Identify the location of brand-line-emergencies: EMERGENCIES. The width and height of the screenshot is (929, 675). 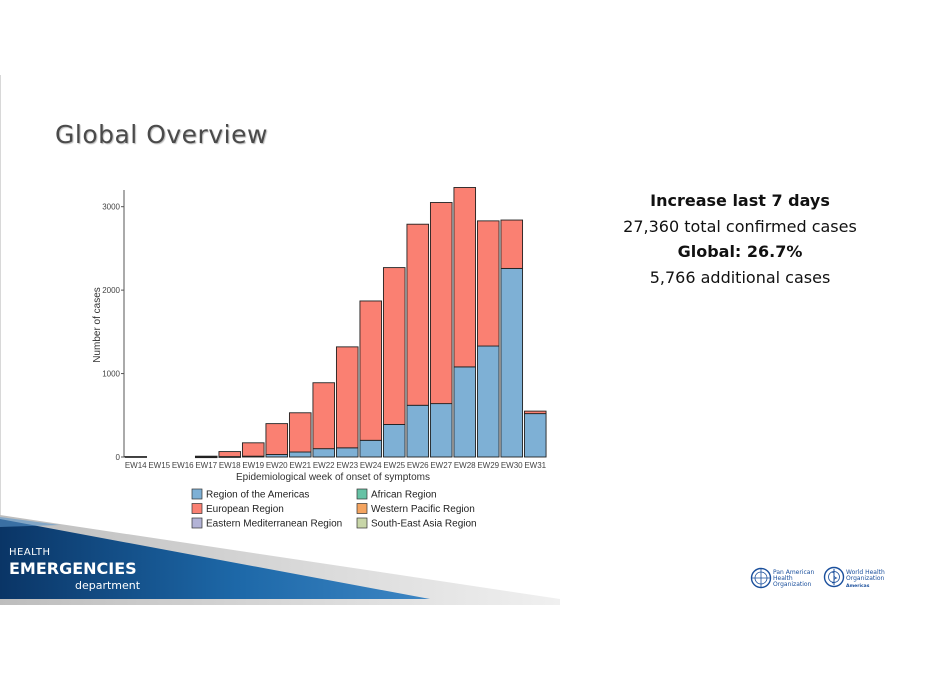
(73, 568).